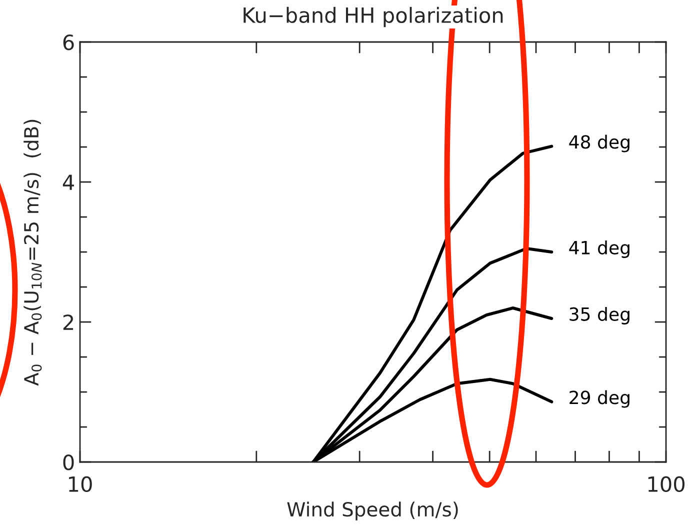 This screenshot has width=693, height=531. Describe the element at coordinates (33, 253) in the screenshot. I see `y-axis-title: A$_{0}$ − A$_{0}$(U$_{10N}$=25 m/s) (dB)` at that location.